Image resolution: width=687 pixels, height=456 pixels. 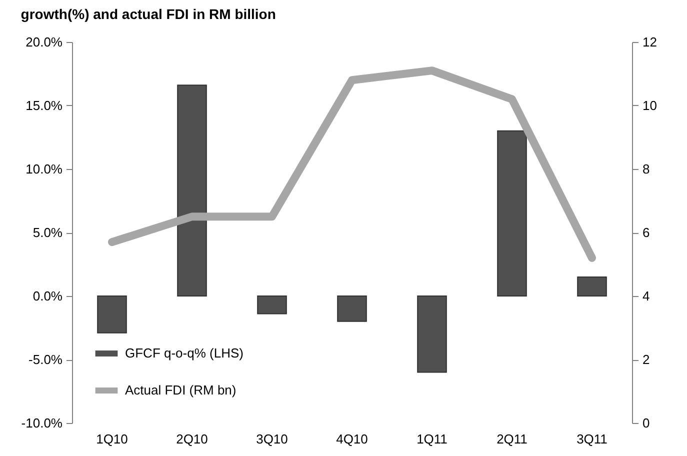 I want to click on legend-label: Actual FDI (RM bn), so click(x=180, y=390).